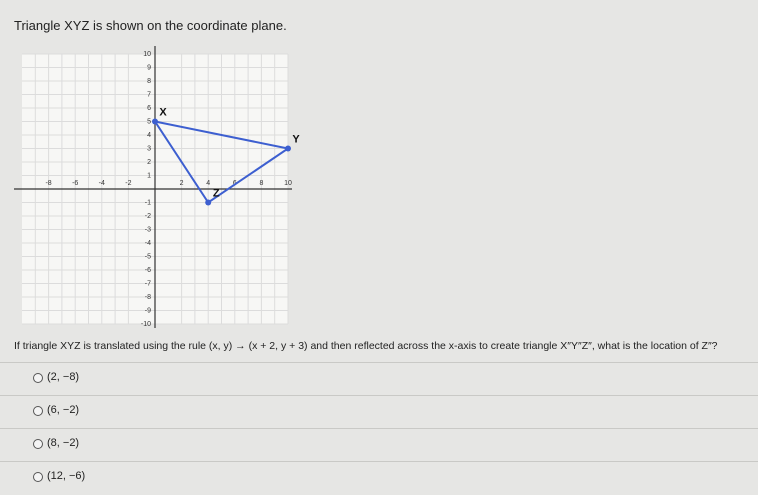 This screenshot has width=758, height=495. I want to click on y-tick-label: -1, so click(148, 202).